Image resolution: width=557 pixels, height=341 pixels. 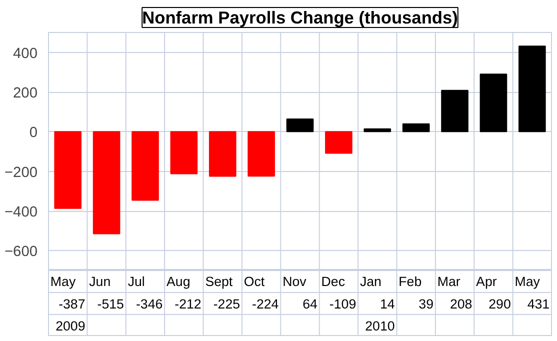 I want to click on x-tick-label: Mar, so click(x=449, y=281).